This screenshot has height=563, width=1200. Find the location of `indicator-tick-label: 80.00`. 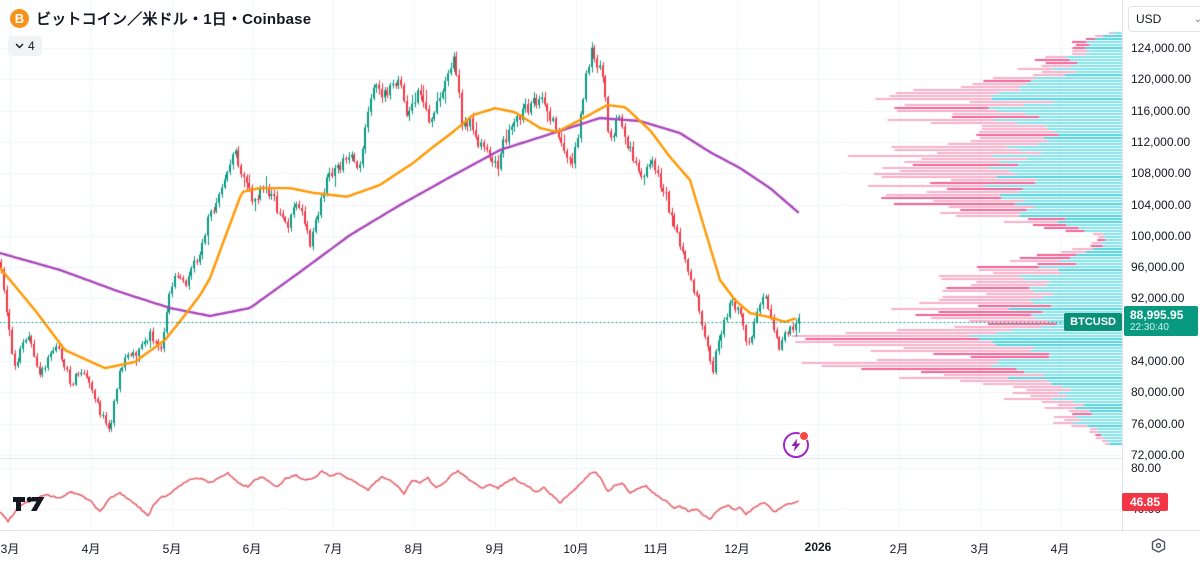

indicator-tick-label: 80.00 is located at coordinates (1146, 468).